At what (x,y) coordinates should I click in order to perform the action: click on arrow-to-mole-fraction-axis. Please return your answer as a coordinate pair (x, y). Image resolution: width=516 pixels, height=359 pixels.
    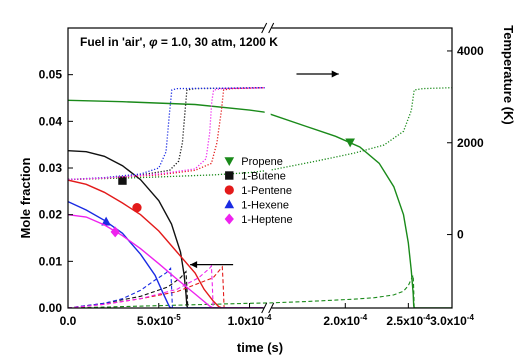
    Looking at the image, I should click on (212, 265).